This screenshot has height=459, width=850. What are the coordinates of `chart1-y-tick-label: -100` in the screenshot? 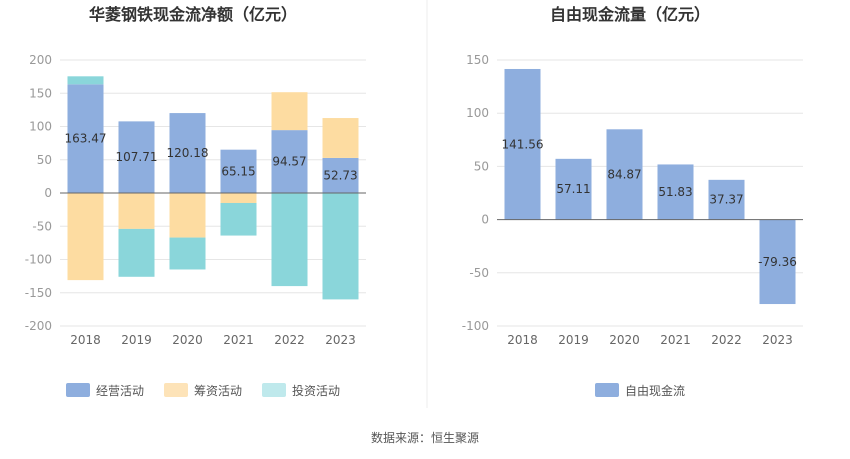 It's located at (38, 260).